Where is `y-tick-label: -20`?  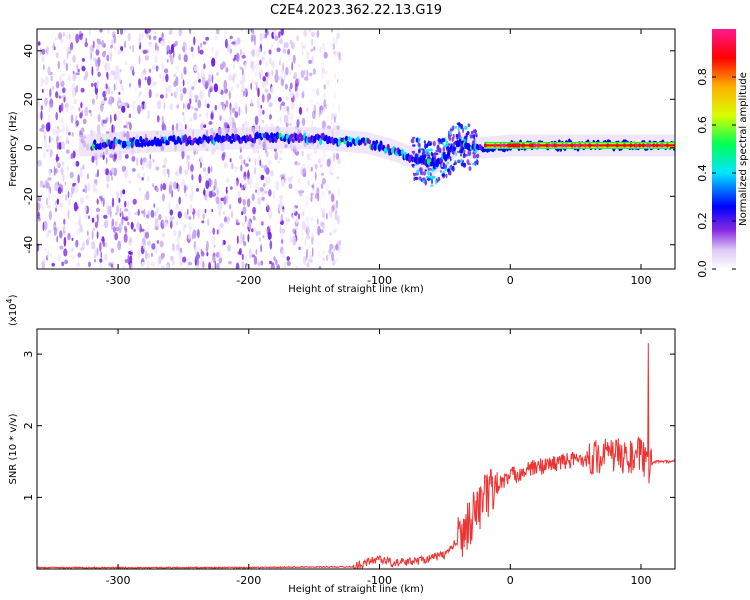
y-tick-label: -20 is located at coordinates (28, 196).